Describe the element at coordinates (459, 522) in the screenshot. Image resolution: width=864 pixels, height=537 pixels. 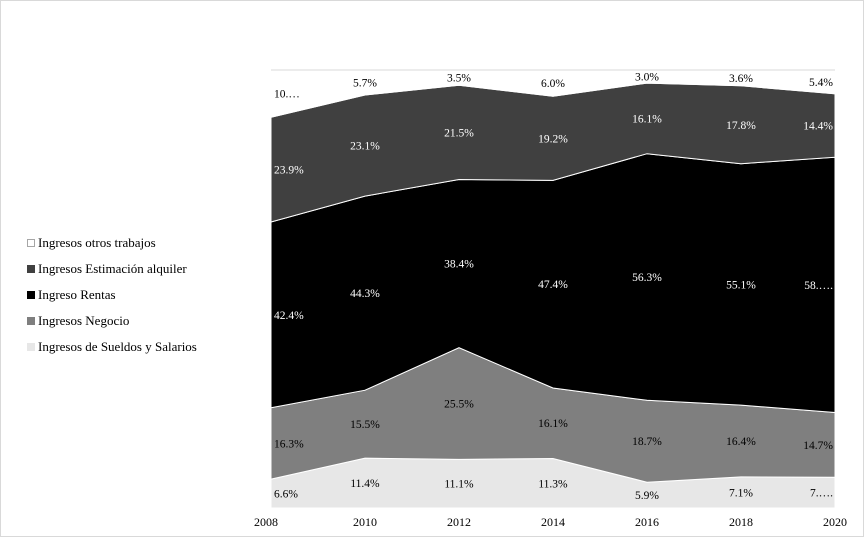
I see `x-tick-label: 2012` at that location.